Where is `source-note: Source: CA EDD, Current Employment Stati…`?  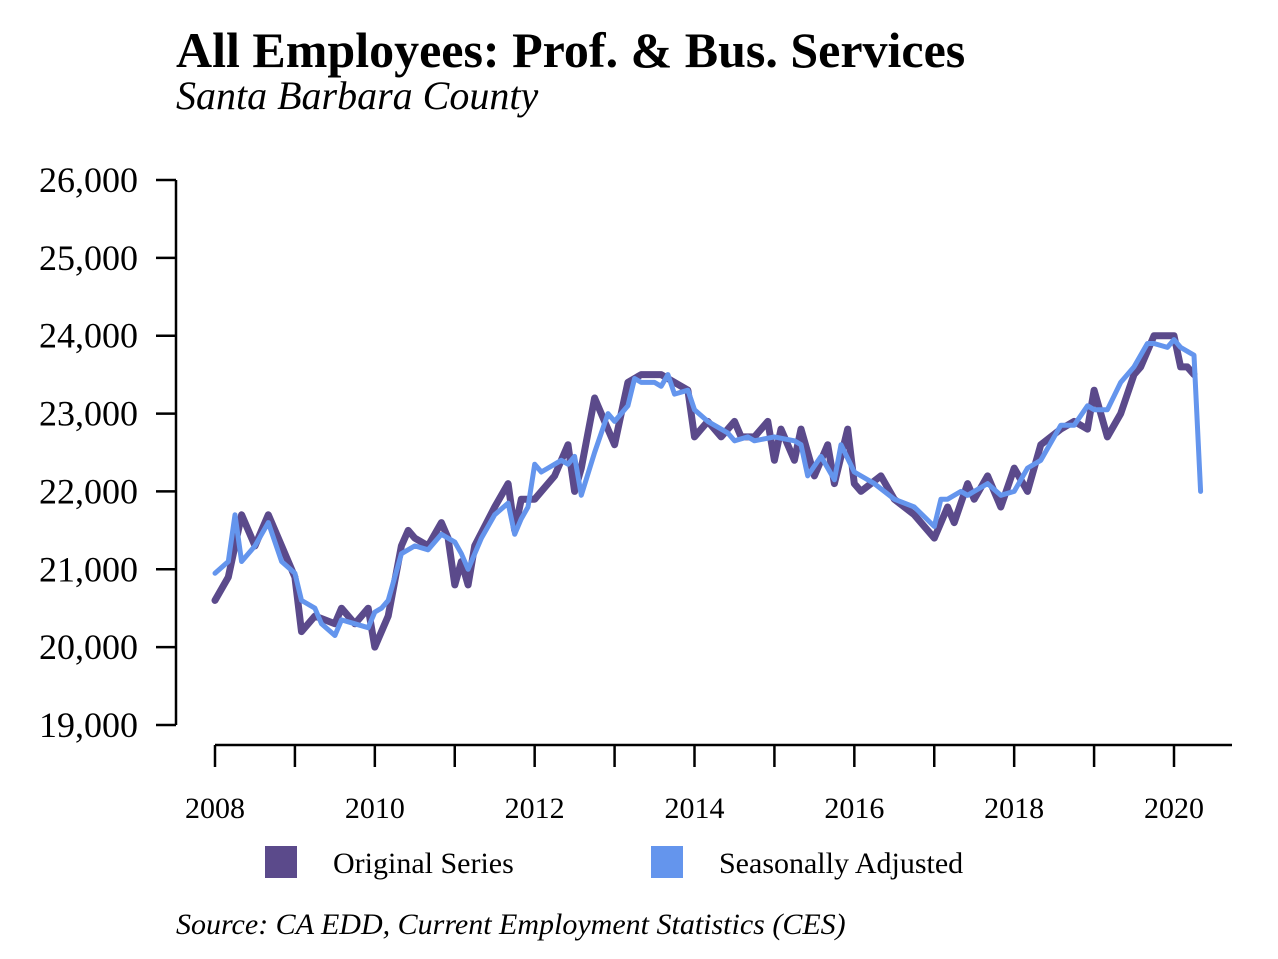 source-note: Source: CA EDD, Current Employment Stati… is located at coordinates (511, 924).